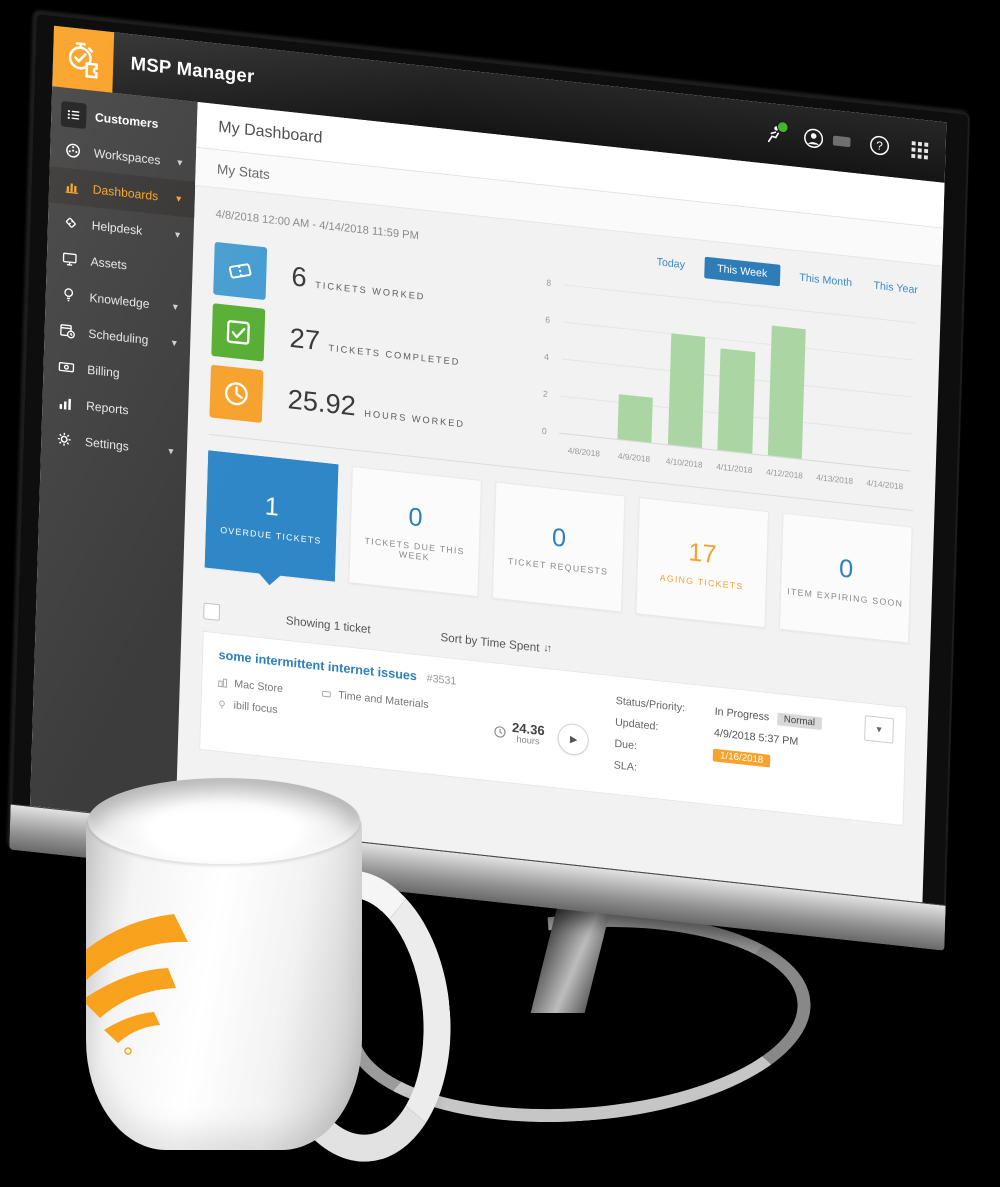 The height and width of the screenshot is (1187, 1000). I want to click on sidebar-item-label: Dashboards, so click(125, 192).